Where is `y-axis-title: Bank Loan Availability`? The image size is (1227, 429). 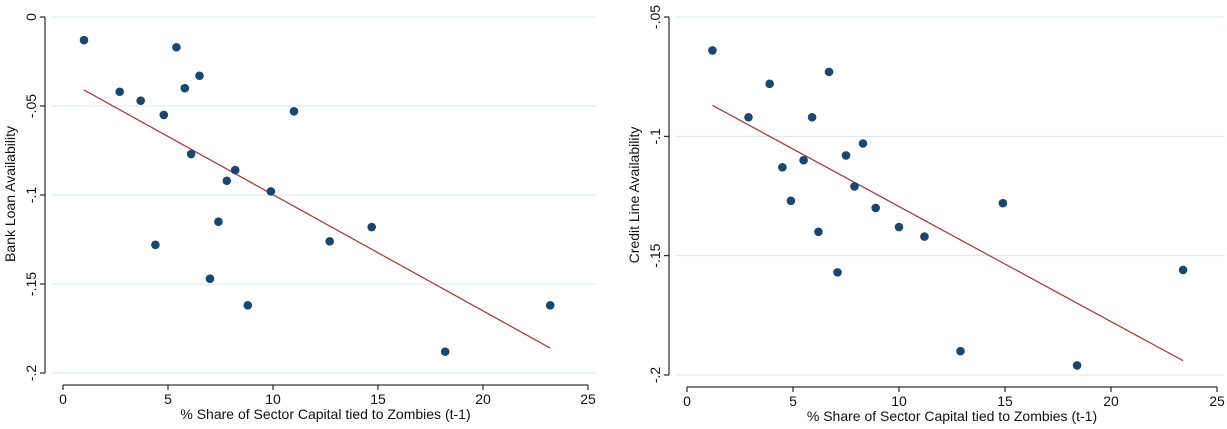
y-axis-title: Bank Loan Availability is located at coordinates (10, 194).